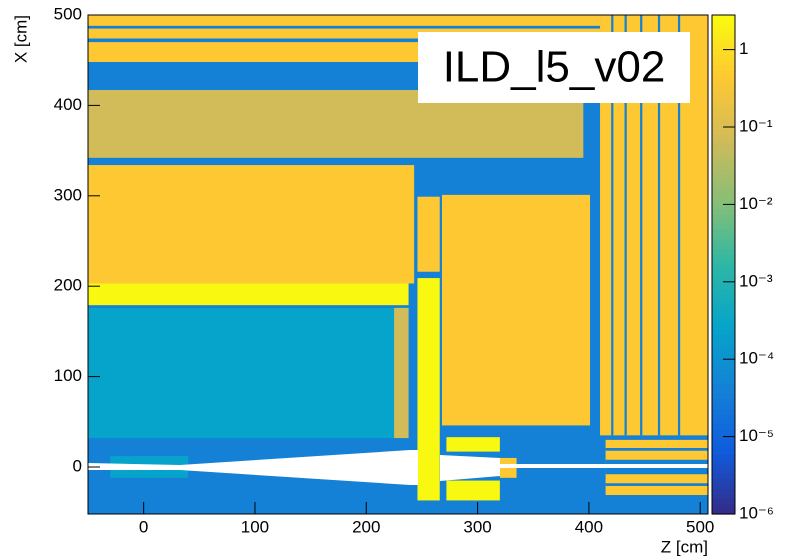 Image resolution: width=785 pixels, height=560 pixels. I want to click on x-tick-label: 300, so click(477, 526).